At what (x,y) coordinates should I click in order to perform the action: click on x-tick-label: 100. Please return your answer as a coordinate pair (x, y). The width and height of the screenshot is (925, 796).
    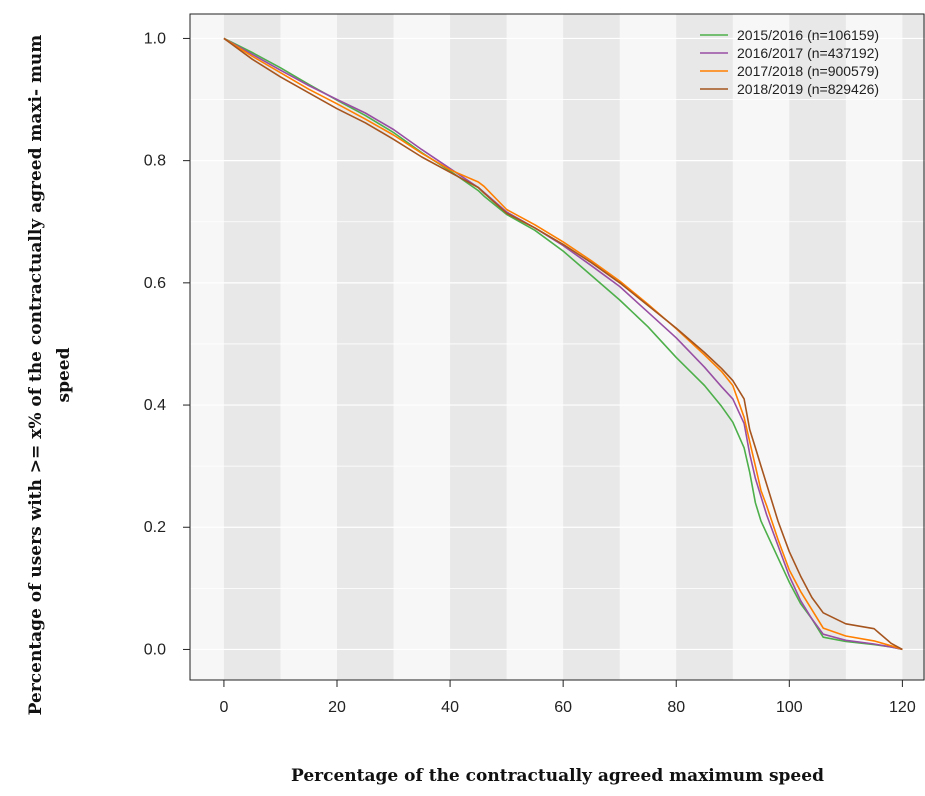
    Looking at the image, I should click on (789, 707).